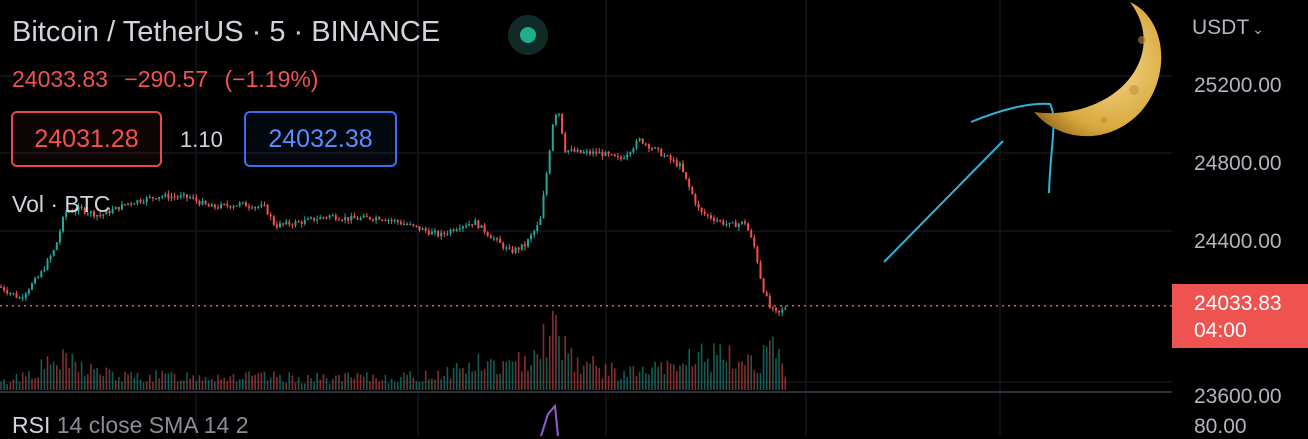 This screenshot has height=439, width=1308. Describe the element at coordinates (130, 425) in the screenshot. I see `rsi-pane-label: RSI 14 close SMA 14 2` at that location.